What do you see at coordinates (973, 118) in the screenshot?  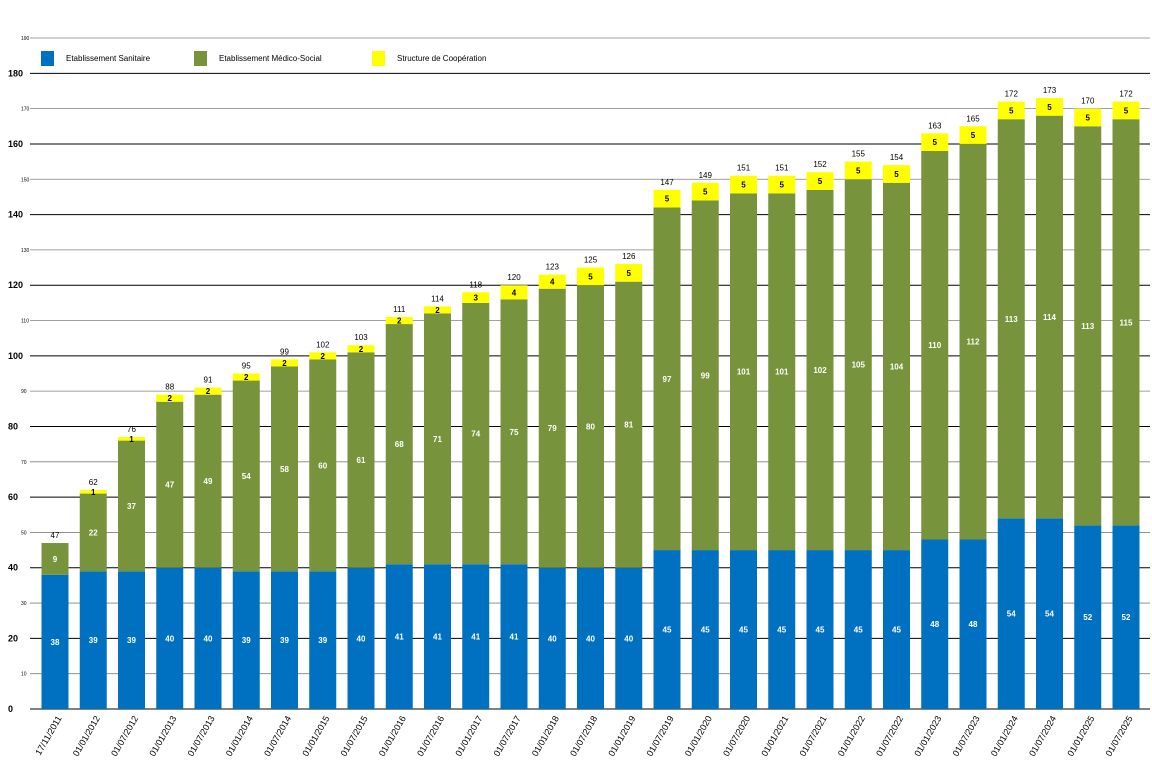 I see `total-label: 165` at bounding box center [973, 118].